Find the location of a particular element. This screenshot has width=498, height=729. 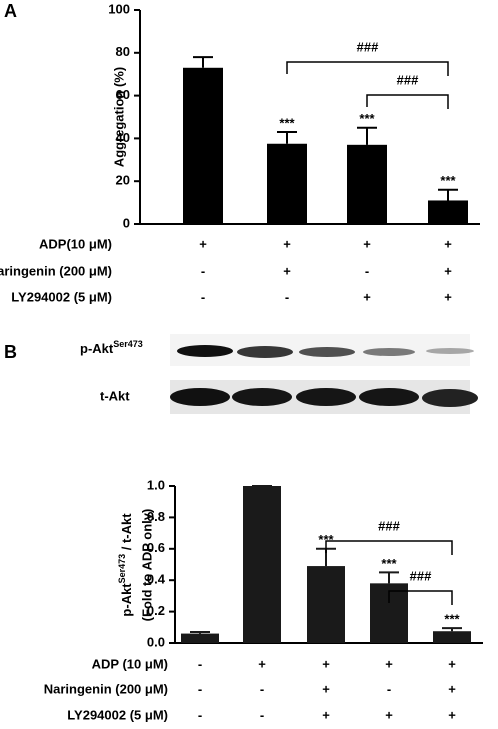

y-label-suffix: / t-Akt is located at coordinates (126, 533).